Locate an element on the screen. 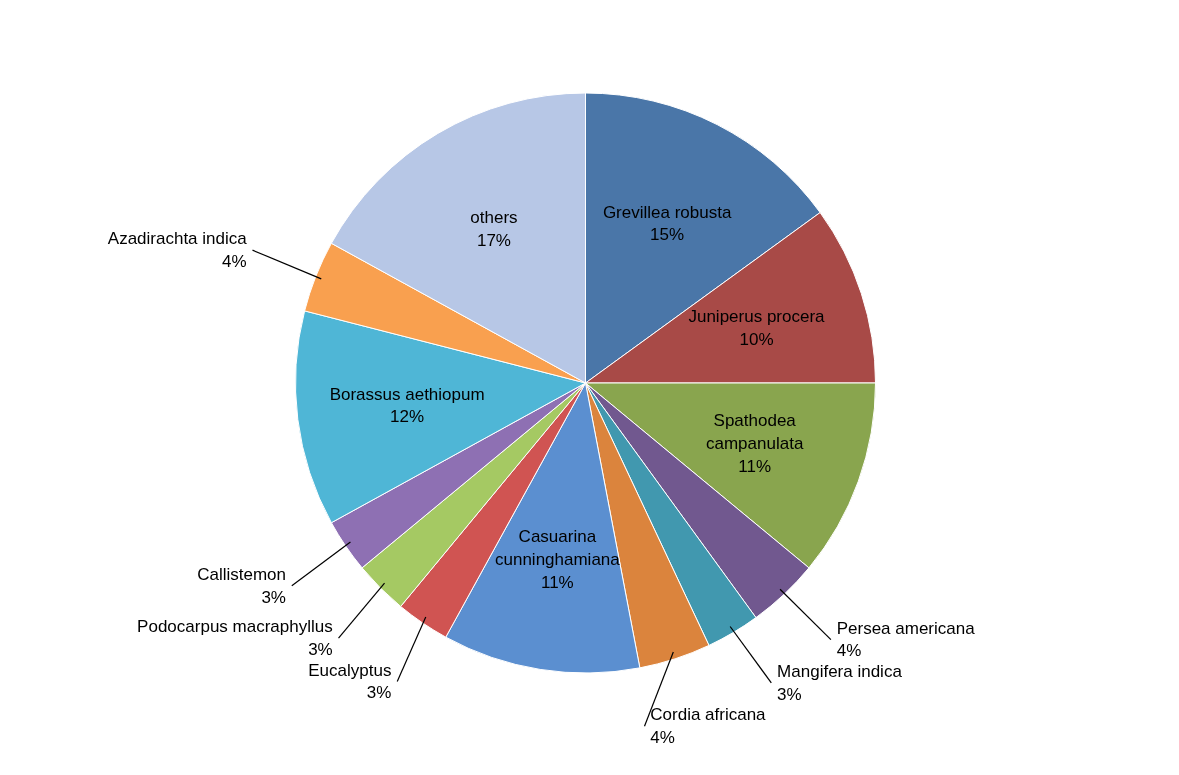 The image size is (1179, 775). slice-label: Borassus aethiopum is located at coordinates (407, 394).